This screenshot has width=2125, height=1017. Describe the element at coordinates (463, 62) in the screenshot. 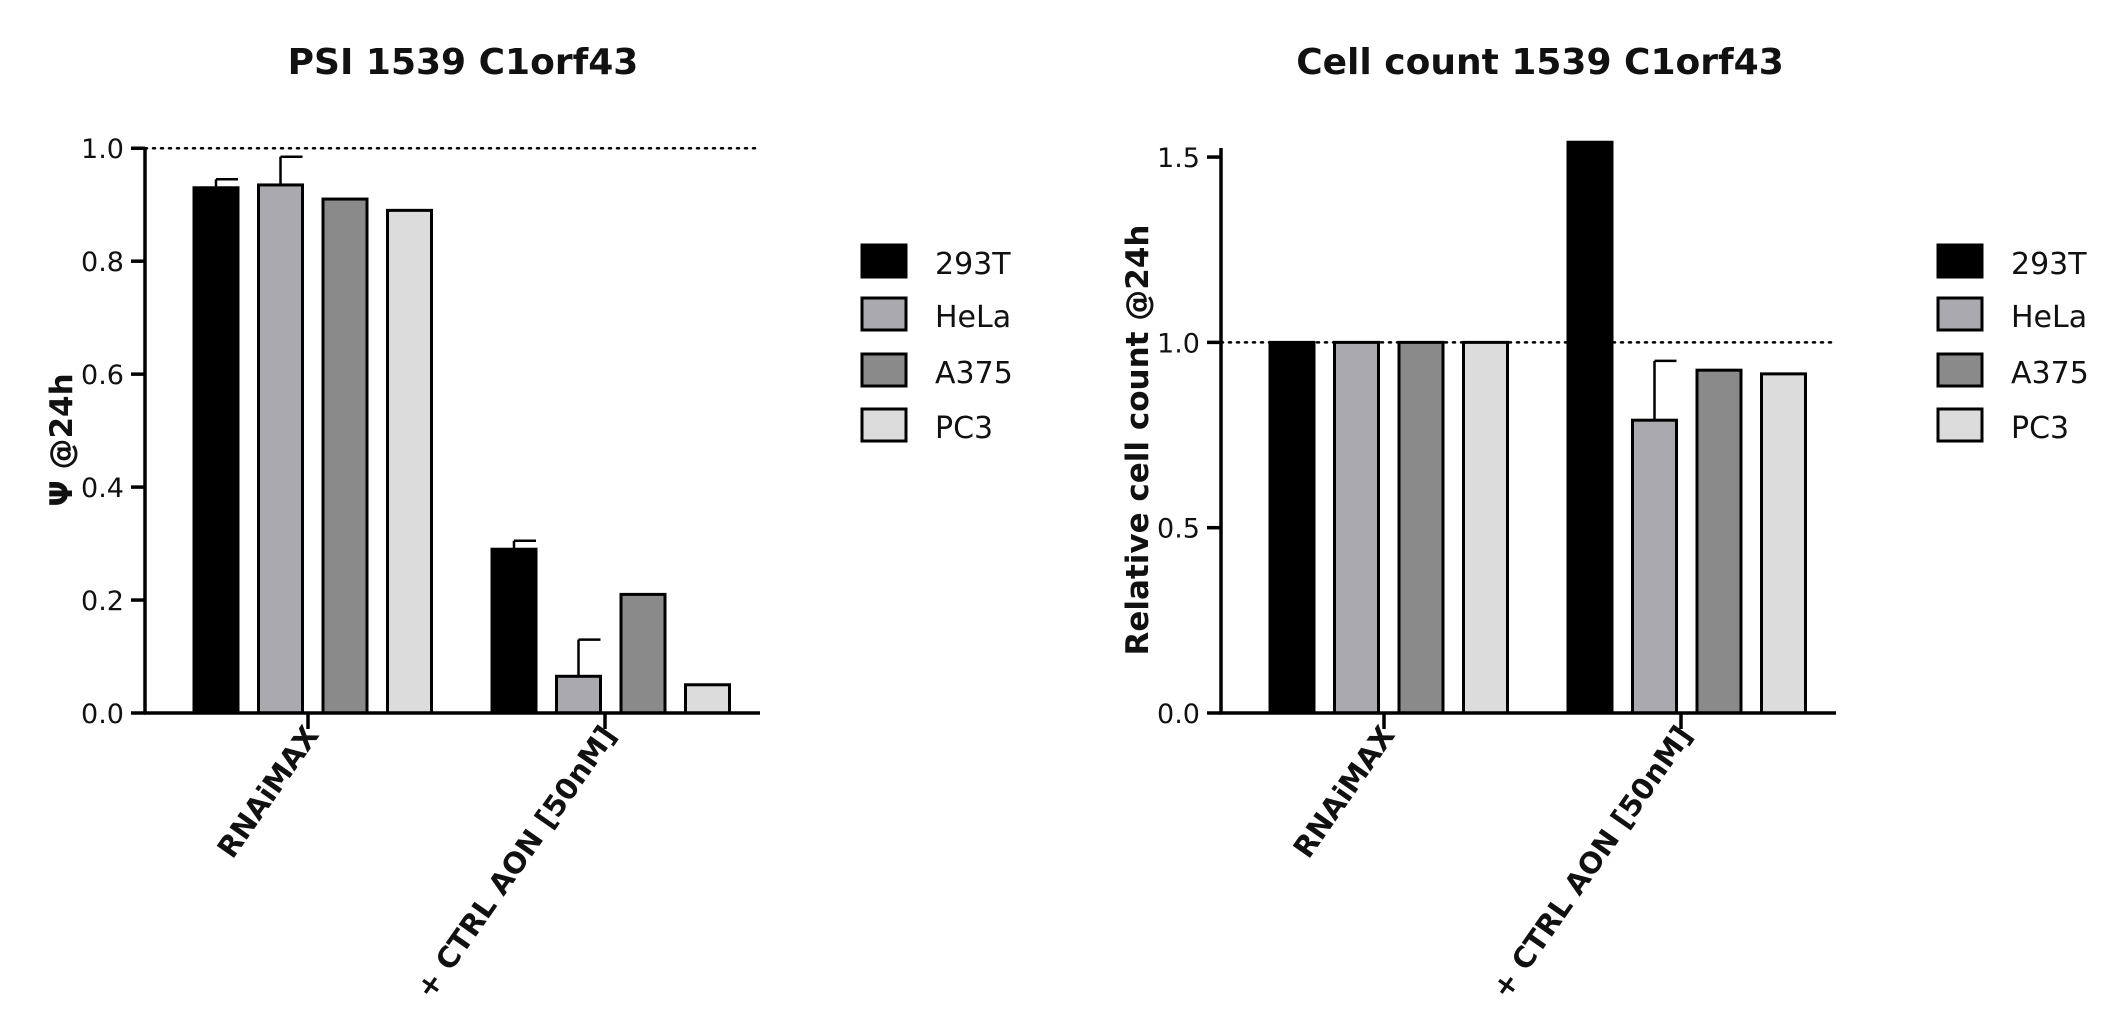

I see `chart-title: PSI 1539 C1orf43` at that location.